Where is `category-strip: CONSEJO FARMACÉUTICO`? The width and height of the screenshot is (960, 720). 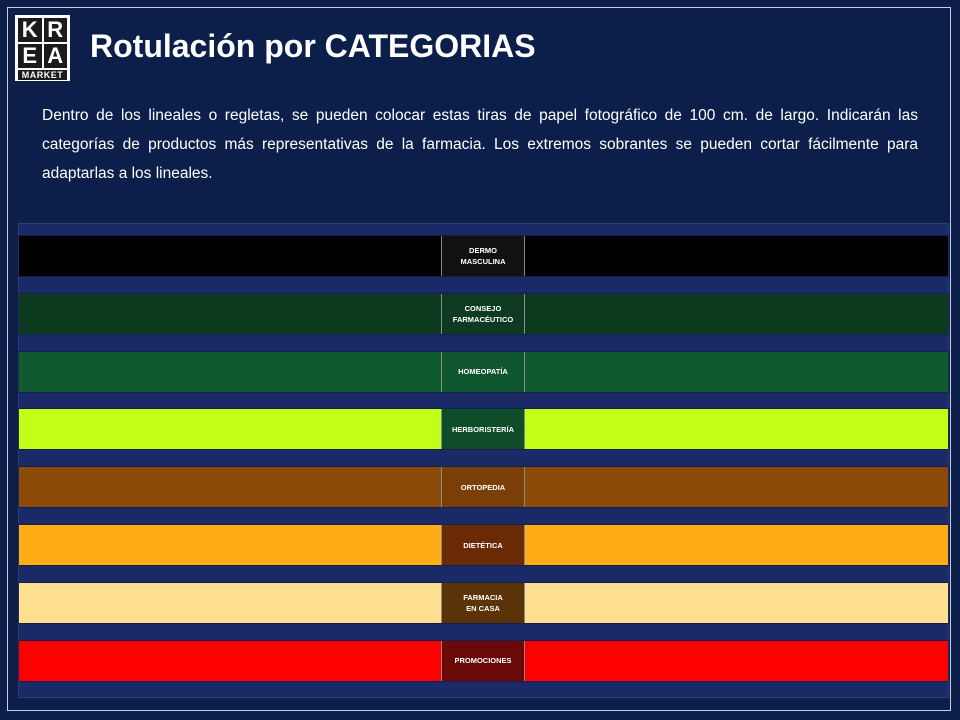
category-strip: CONSEJO FARMACÉUTICO is located at coordinates (483, 313).